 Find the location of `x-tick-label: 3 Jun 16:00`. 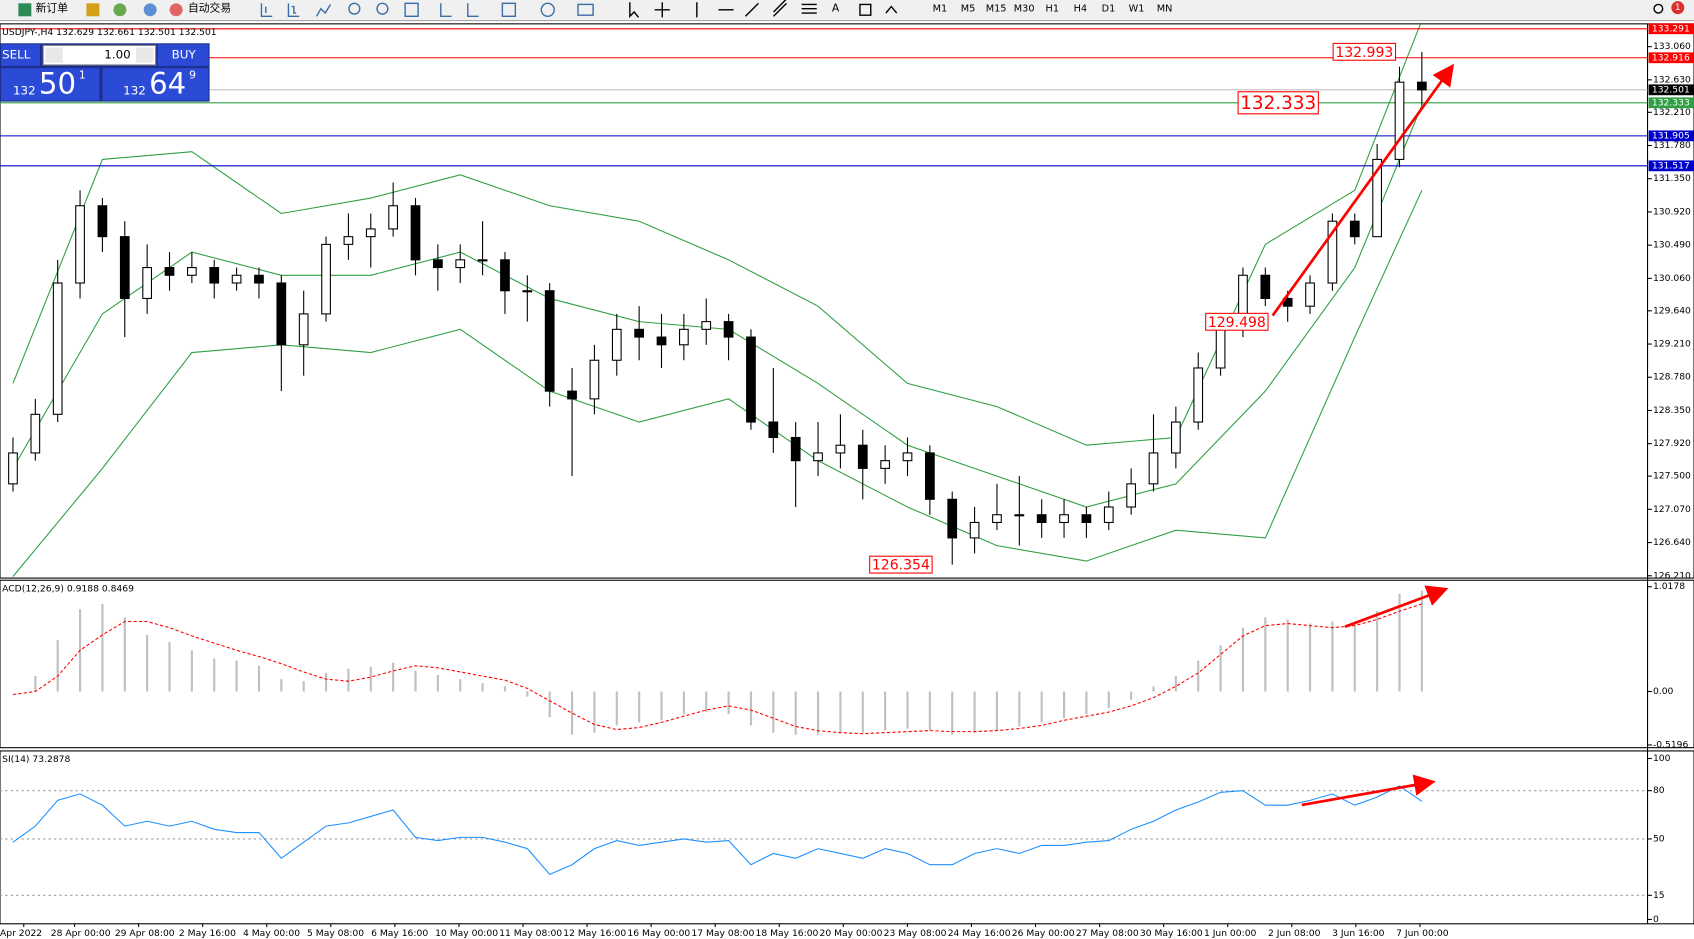

x-tick-label: 3 Jun 16:00 is located at coordinates (1358, 933).